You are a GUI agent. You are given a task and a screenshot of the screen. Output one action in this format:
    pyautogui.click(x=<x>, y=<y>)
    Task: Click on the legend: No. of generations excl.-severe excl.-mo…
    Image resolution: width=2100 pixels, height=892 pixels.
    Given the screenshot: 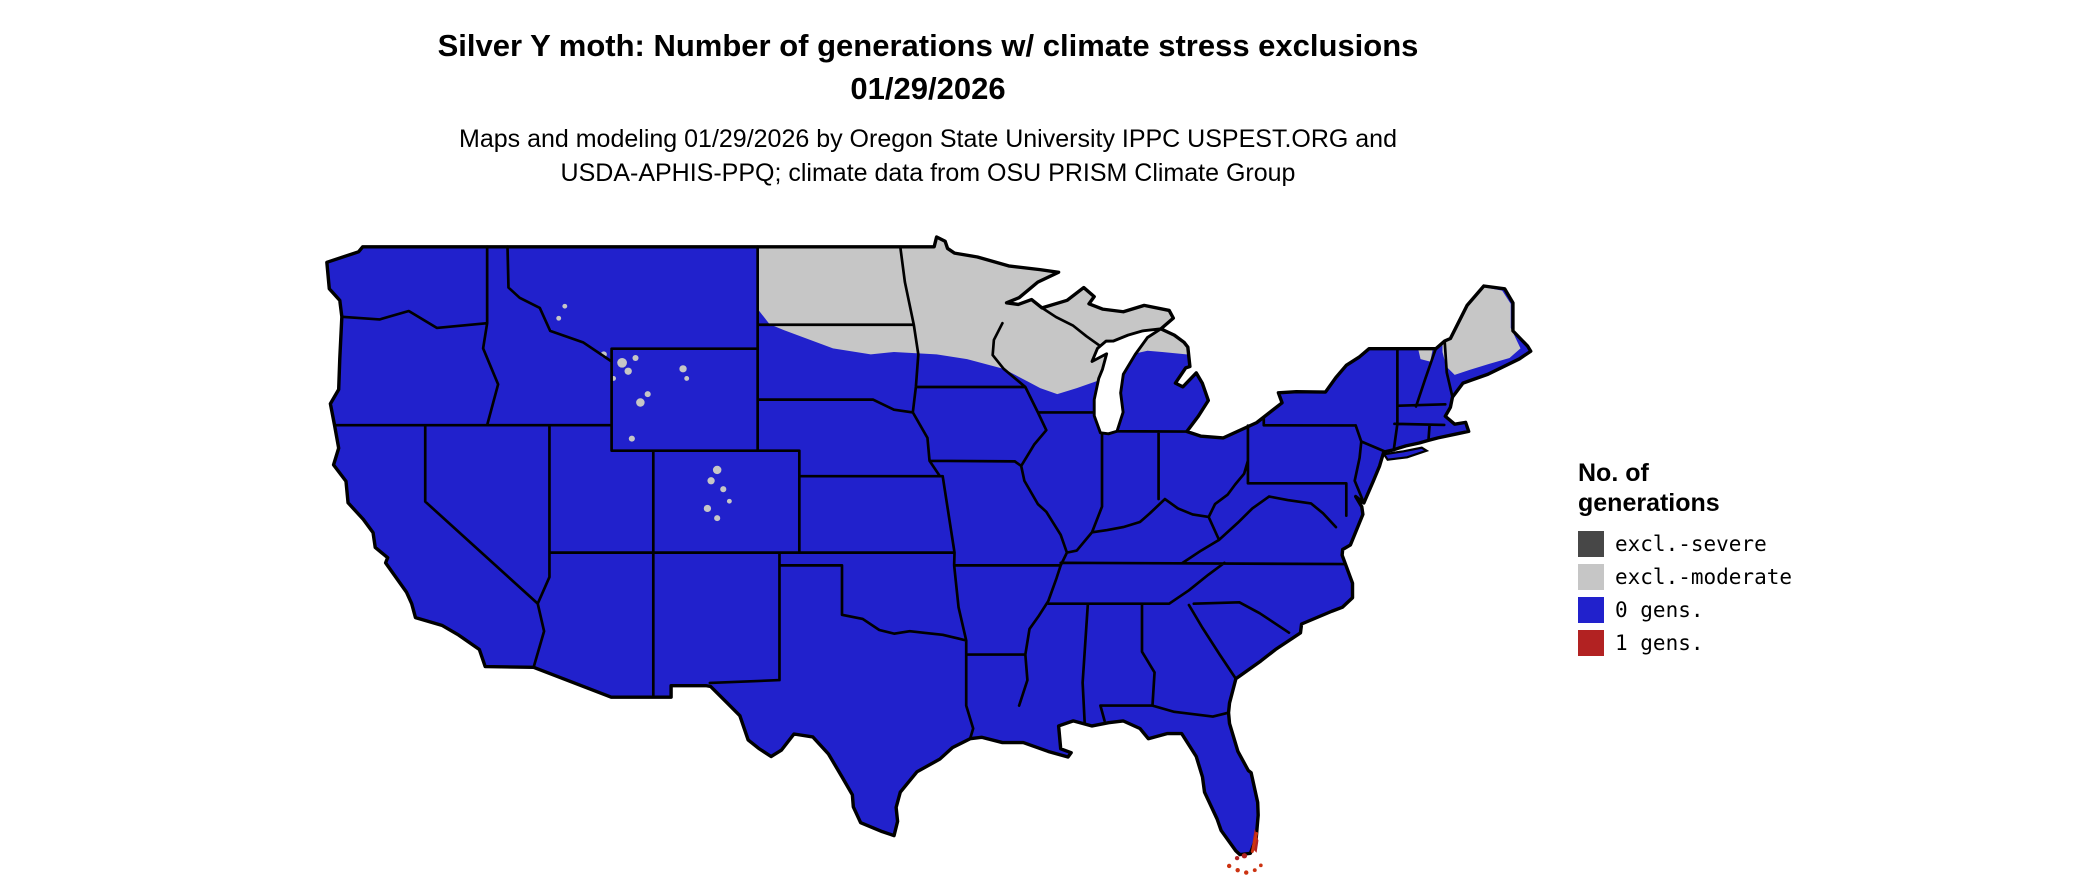 What is the action you would take?
    pyautogui.click(x=1685, y=560)
    